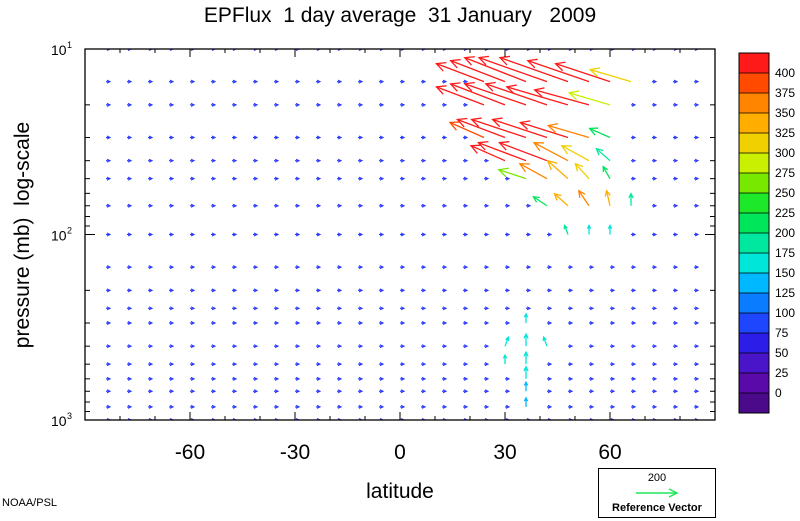  I want to click on svg-text: 1, so click(69, 45).